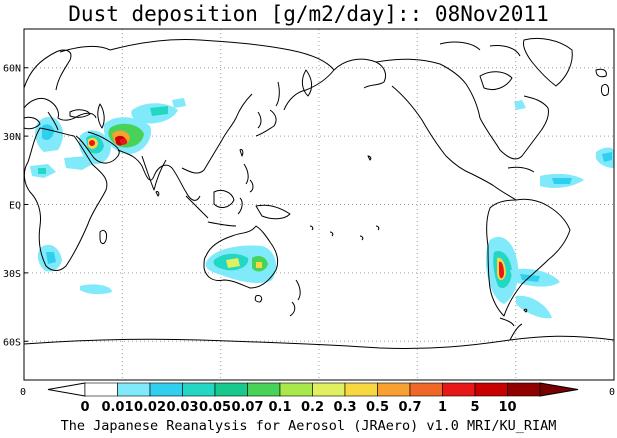 This screenshot has width=617, height=438. I want to click on dust-northamerica-east, so click(520, 105).